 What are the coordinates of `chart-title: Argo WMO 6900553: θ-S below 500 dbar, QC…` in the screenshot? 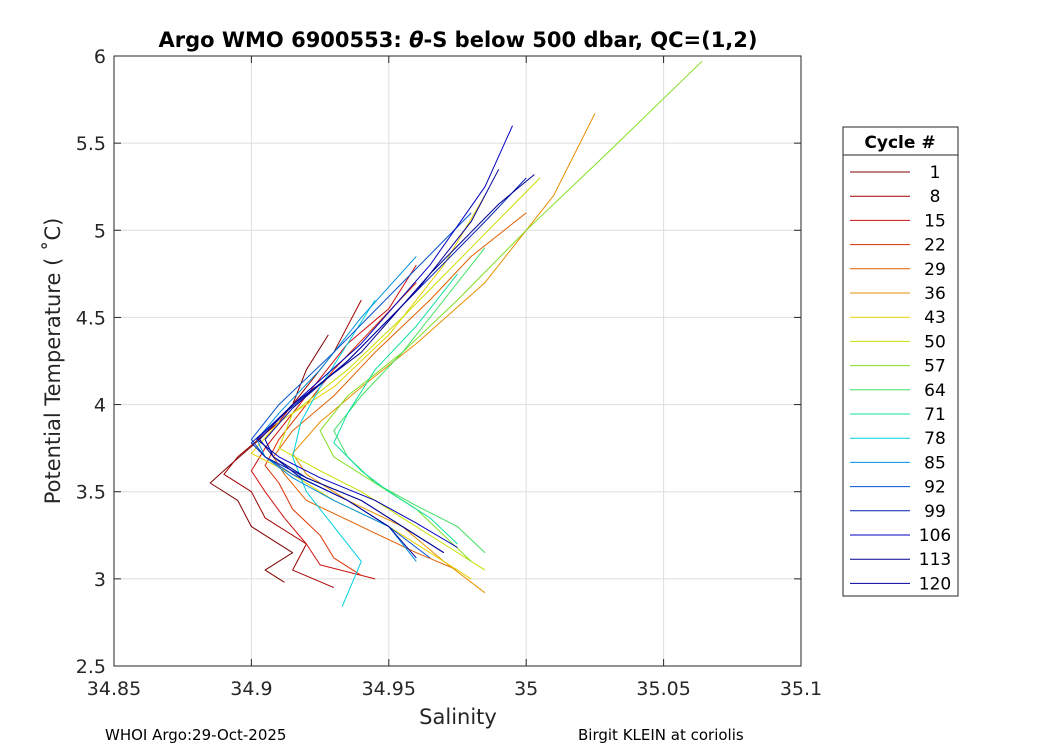 It's located at (457, 40).